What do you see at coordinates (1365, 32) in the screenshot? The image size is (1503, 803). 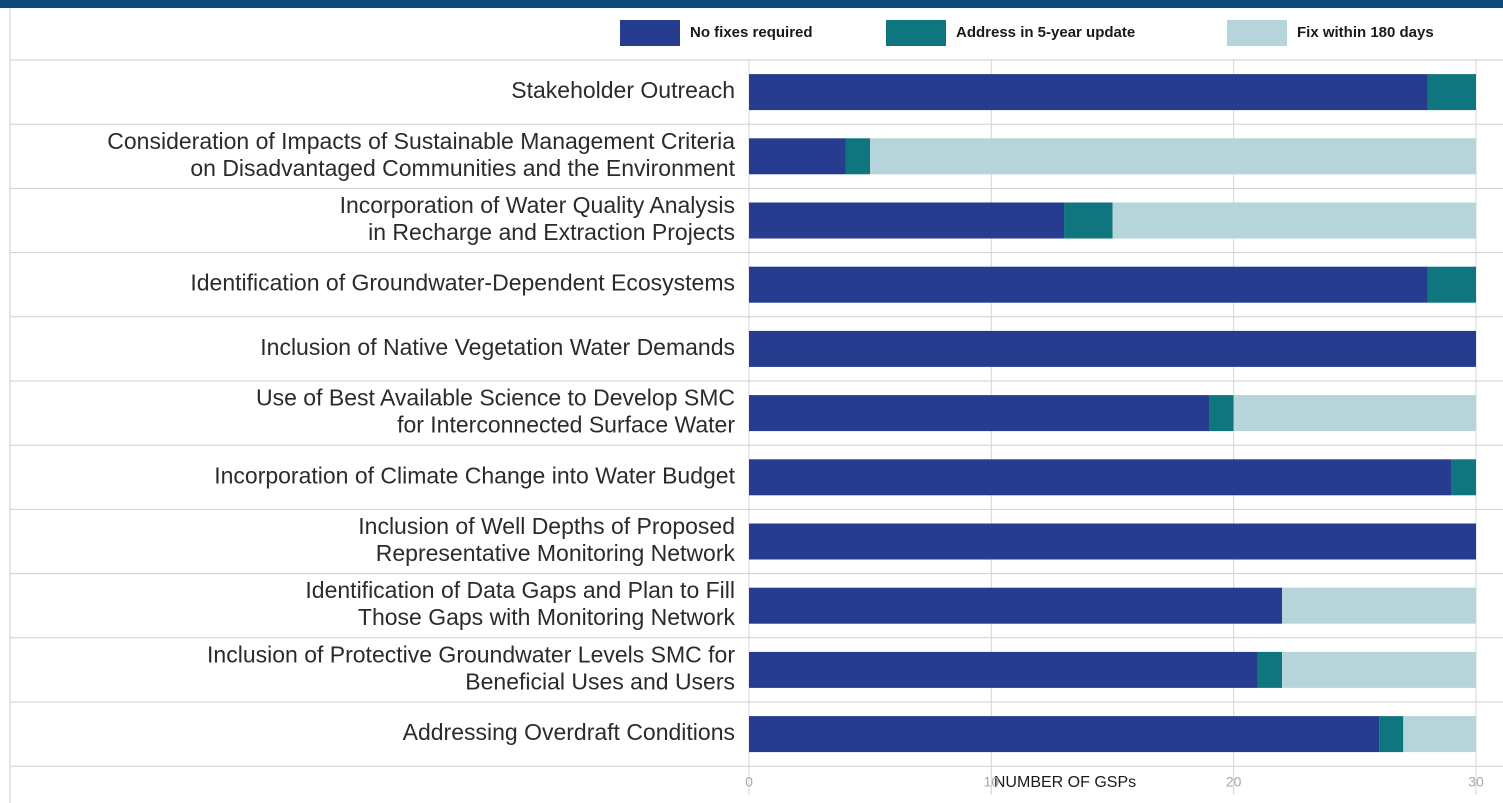 I see `legend-label: Fix within 180 days` at bounding box center [1365, 32].